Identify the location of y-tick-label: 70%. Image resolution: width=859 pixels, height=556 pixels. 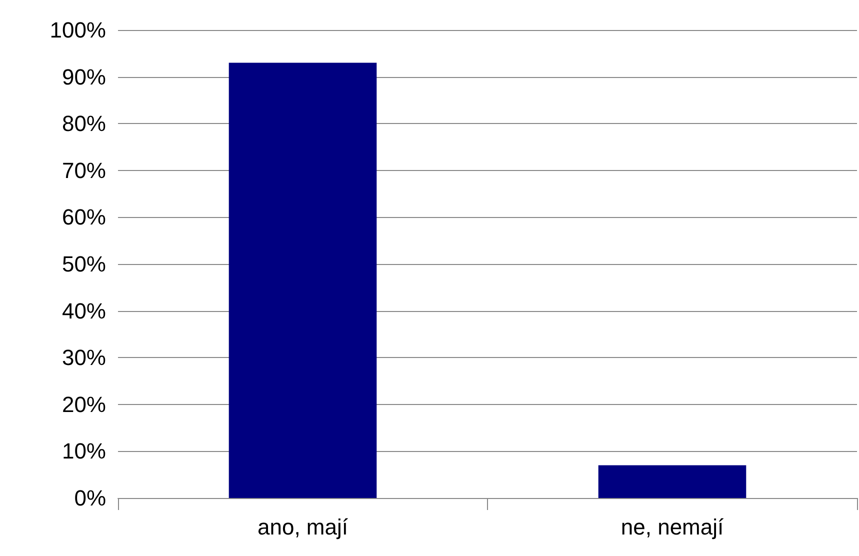
(84, 170).